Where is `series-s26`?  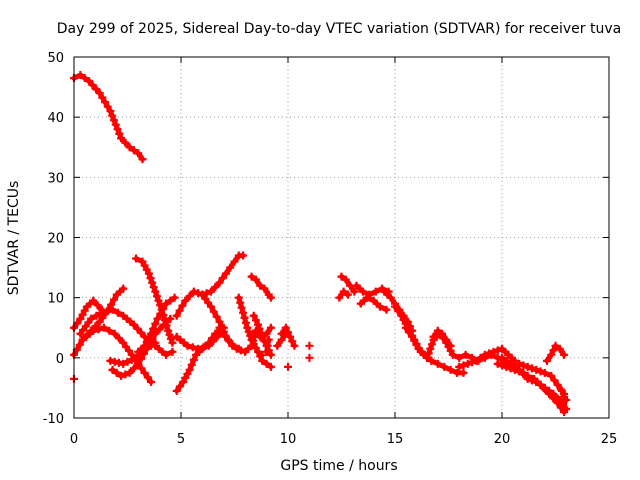
series-s26 is located at coordinates (373, 303).